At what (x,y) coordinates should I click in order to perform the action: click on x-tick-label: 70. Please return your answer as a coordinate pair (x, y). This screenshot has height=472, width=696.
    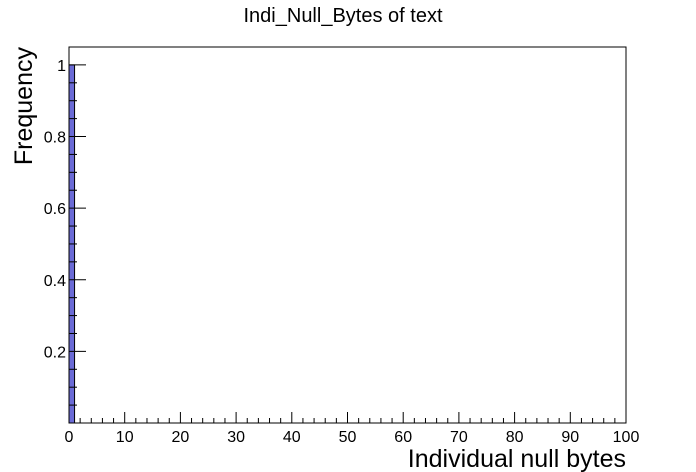
    Looking at the image, I should click on (459, 437).